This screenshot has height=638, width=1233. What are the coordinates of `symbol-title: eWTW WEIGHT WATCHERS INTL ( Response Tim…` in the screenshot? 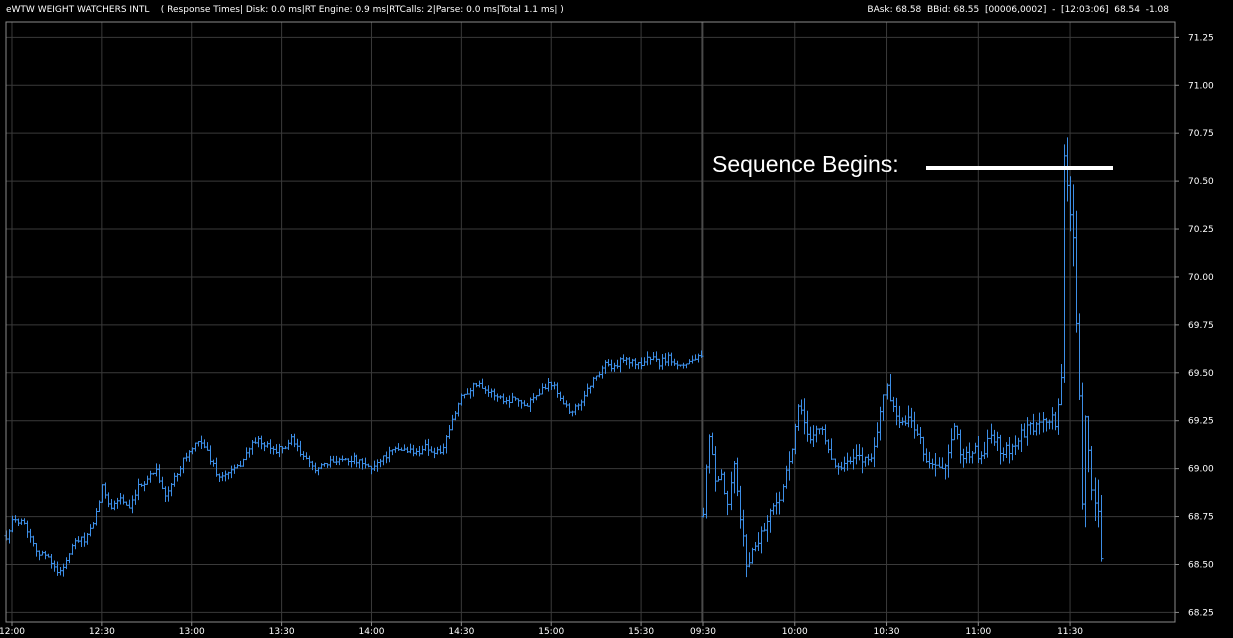 It's located at (285, 10).